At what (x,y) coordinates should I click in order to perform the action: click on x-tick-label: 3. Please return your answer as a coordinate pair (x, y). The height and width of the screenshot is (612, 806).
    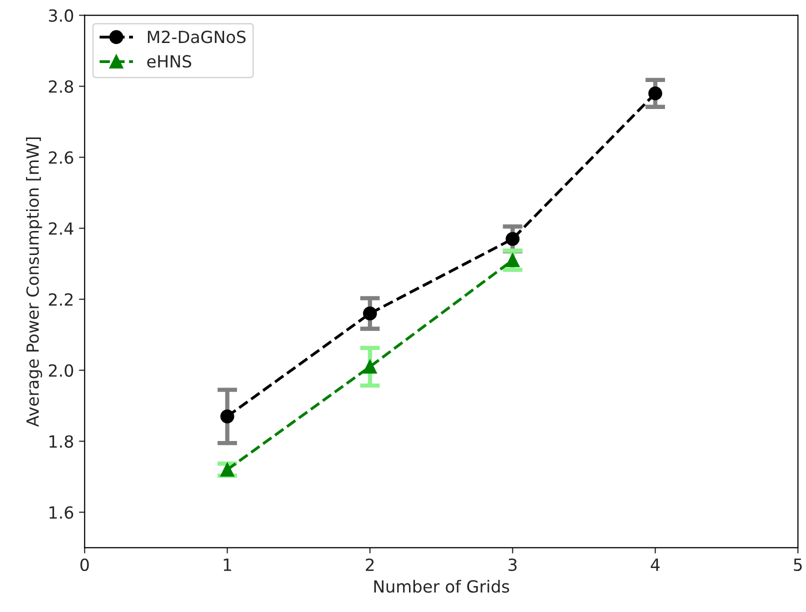
    Looking at the image, I should click on (512, 565).